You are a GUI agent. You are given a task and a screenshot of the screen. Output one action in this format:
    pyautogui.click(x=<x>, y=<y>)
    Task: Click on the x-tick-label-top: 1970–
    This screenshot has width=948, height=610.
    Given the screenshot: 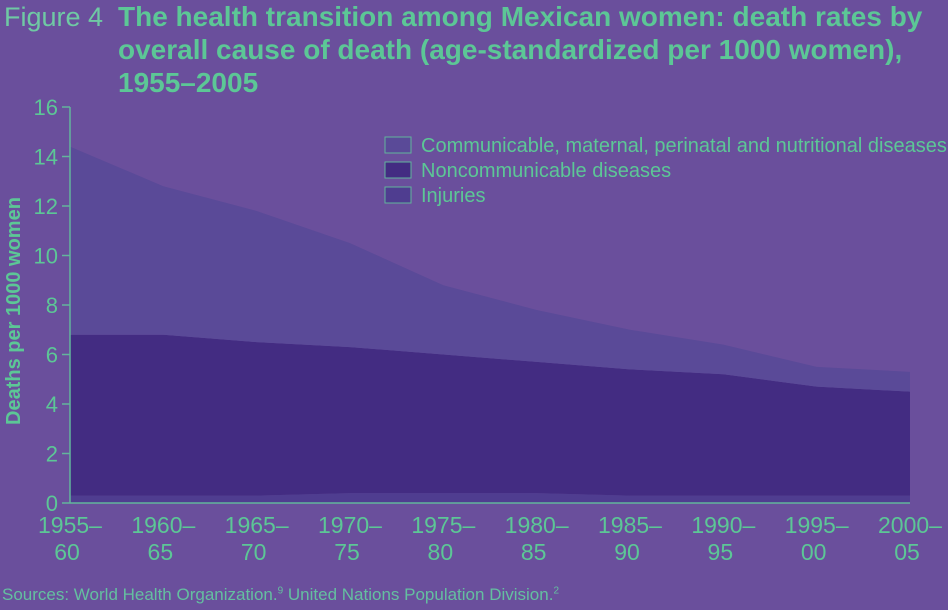 What is the action you would take?
    pyautogui.click(x=350, y=525)
    